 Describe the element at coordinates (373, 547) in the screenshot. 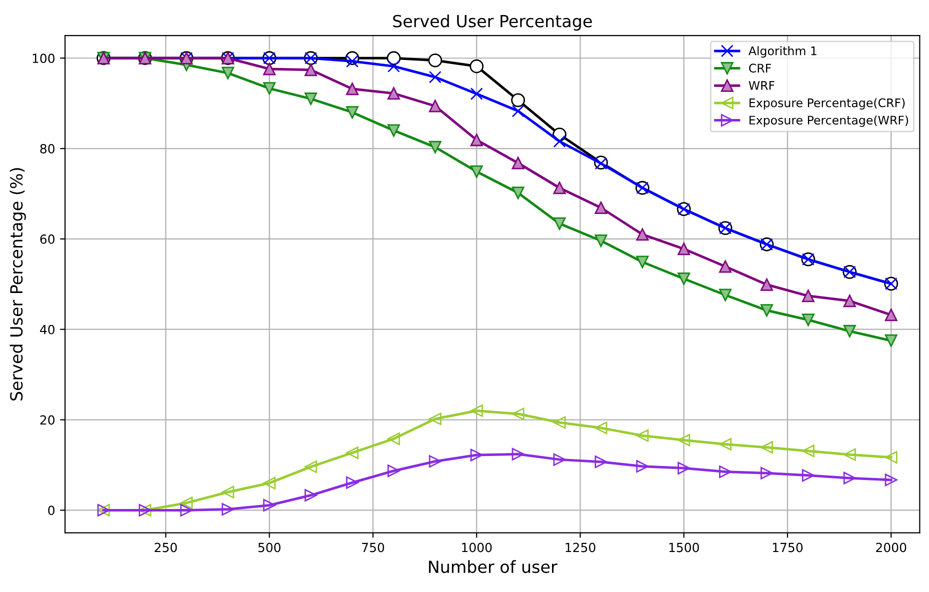

I see `x-tick-label: 750` at that location.